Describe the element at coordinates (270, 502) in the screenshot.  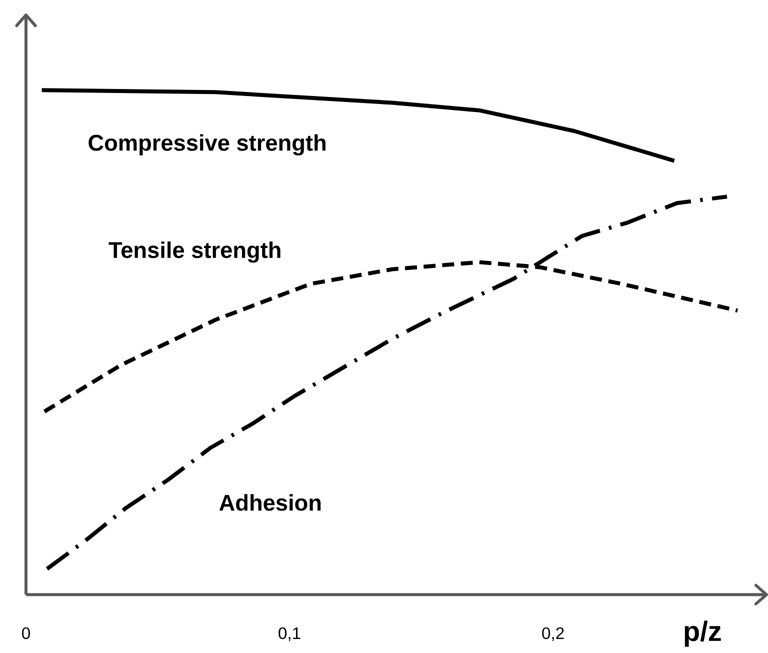
I see `series-label: Adhesion` at that location.